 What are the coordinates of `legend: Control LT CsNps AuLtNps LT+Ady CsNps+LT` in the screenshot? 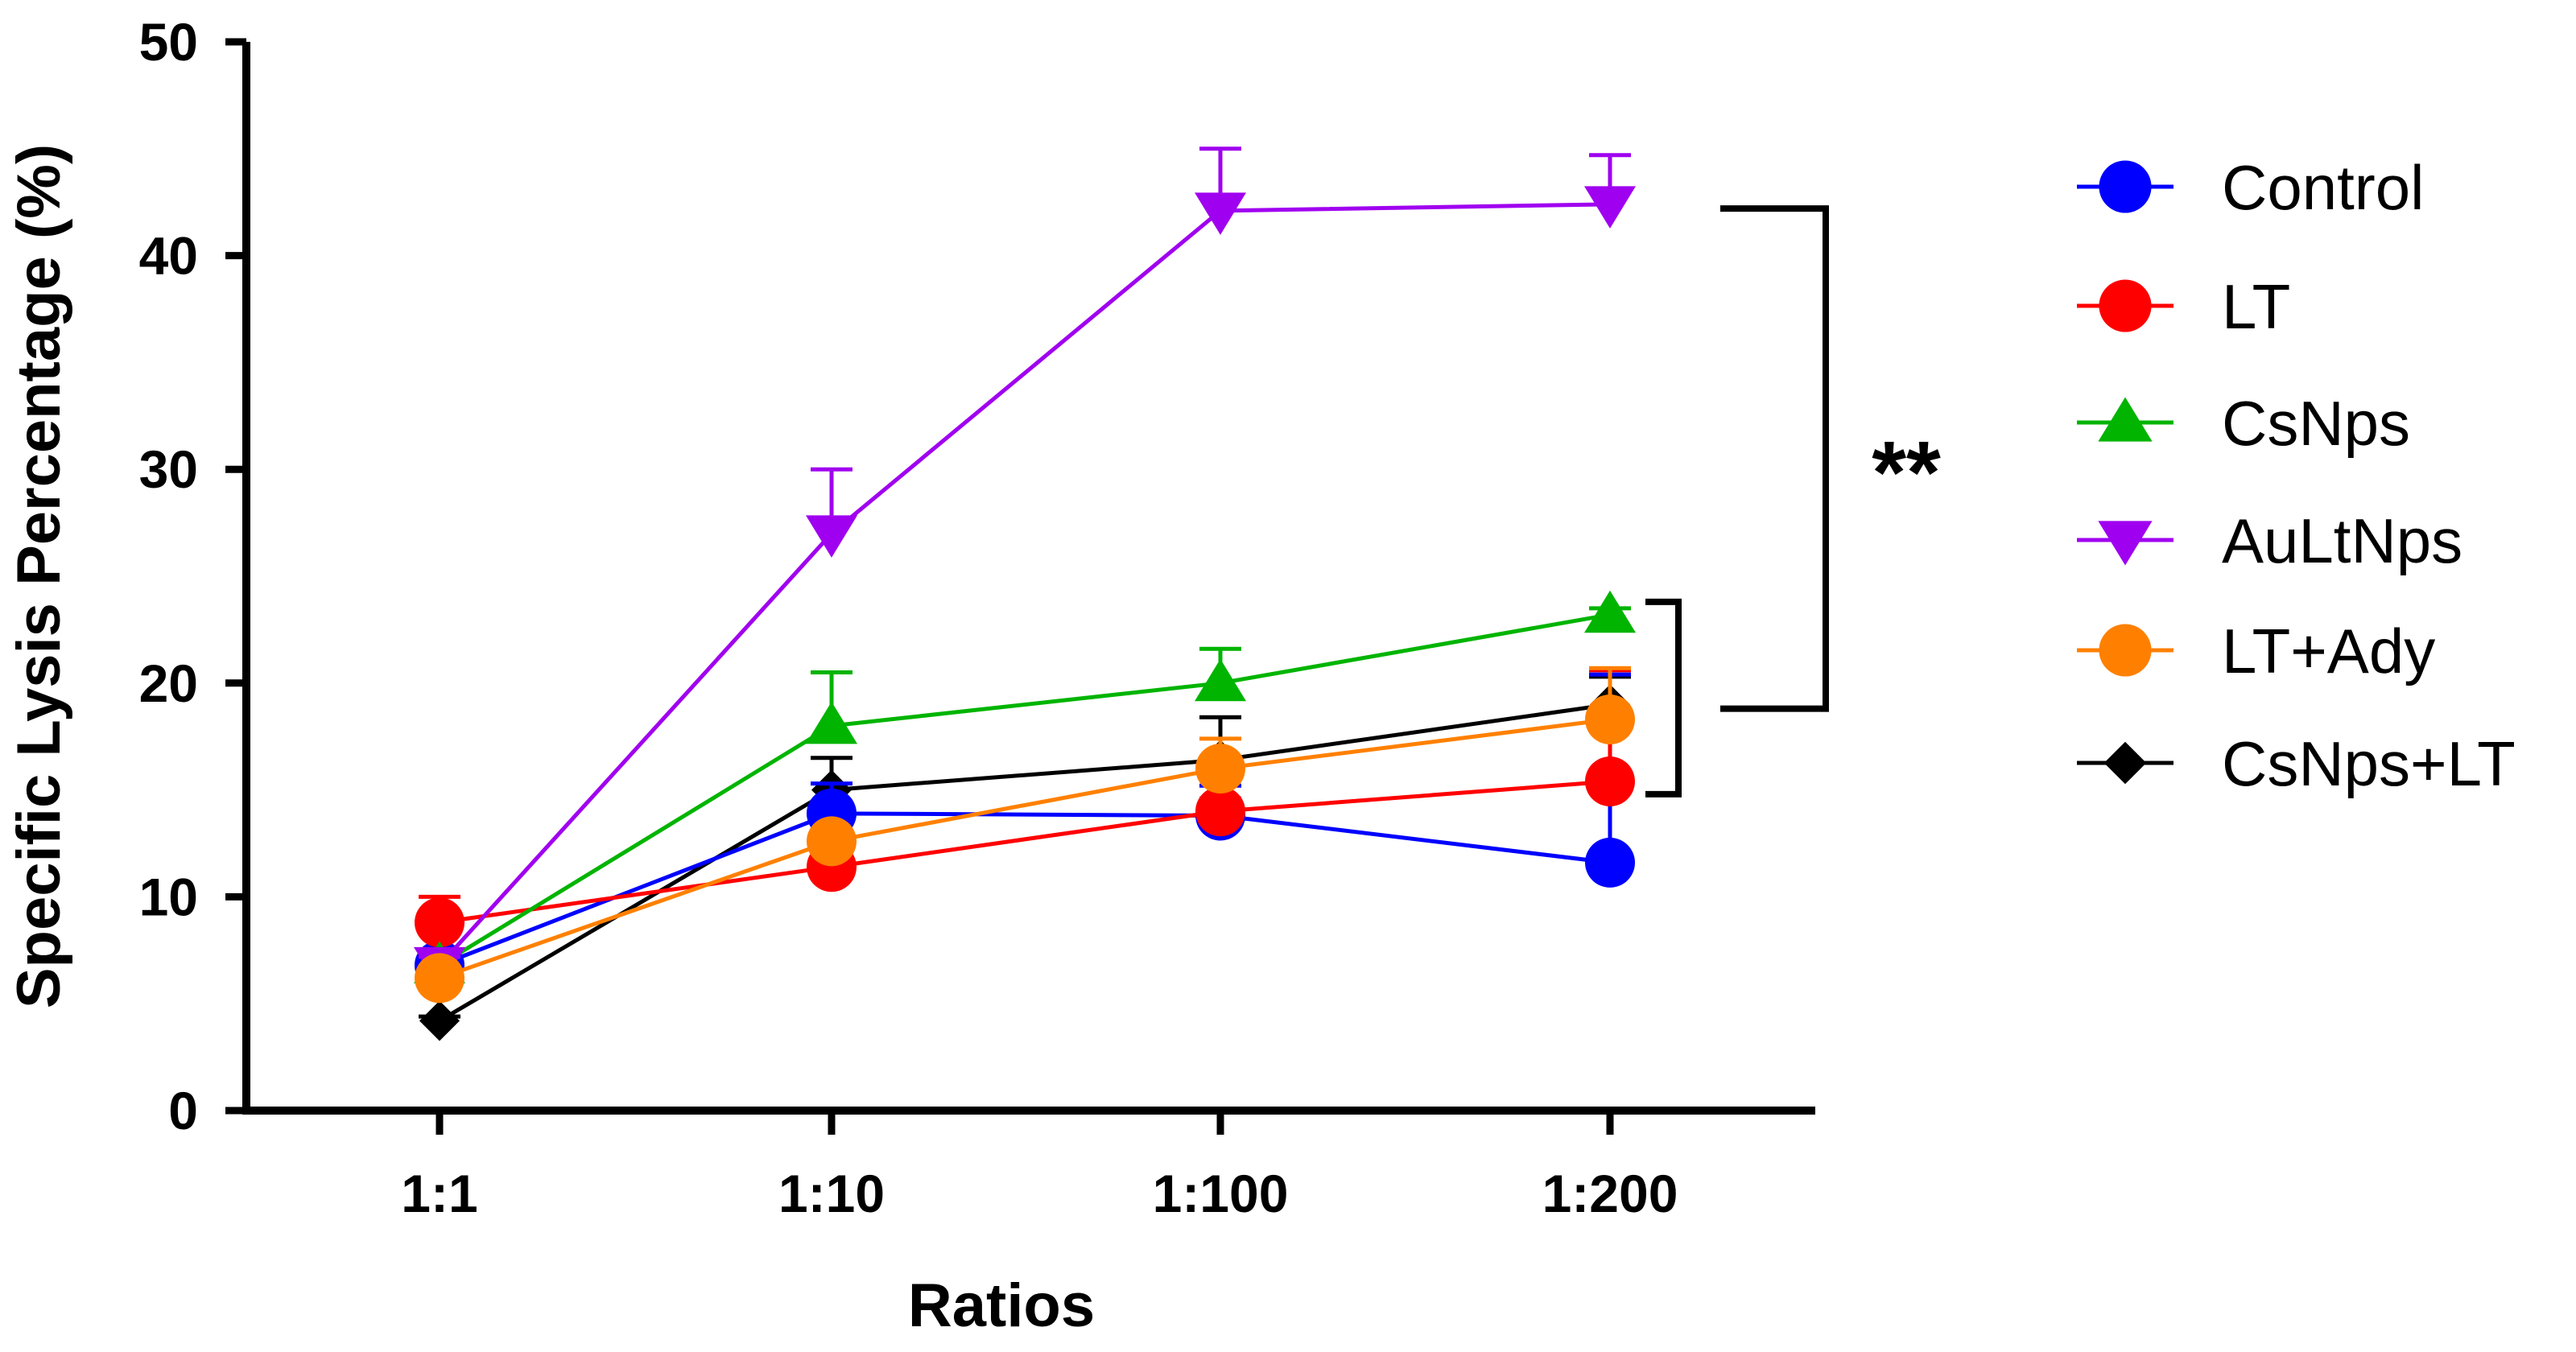 It's located at (2296, 475).